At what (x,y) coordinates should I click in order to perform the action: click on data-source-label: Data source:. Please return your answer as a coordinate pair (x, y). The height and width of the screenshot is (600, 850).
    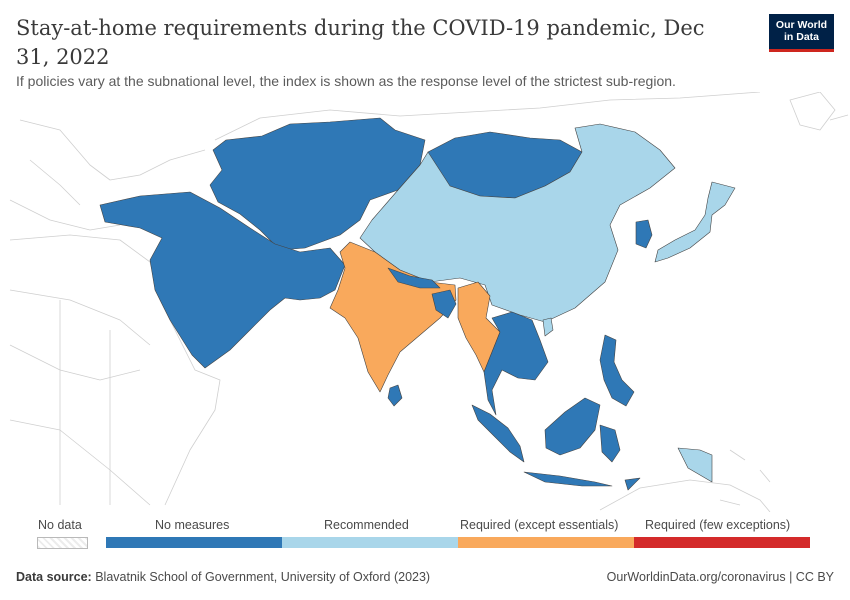
    Looking at the image, I should click on (54, 577).